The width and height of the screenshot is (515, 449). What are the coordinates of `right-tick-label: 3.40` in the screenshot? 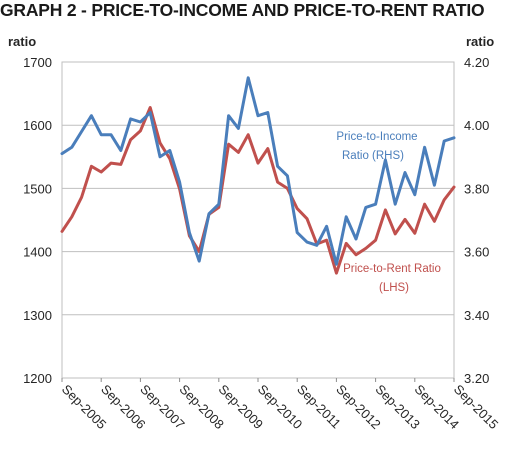 It's located at (476, 315).